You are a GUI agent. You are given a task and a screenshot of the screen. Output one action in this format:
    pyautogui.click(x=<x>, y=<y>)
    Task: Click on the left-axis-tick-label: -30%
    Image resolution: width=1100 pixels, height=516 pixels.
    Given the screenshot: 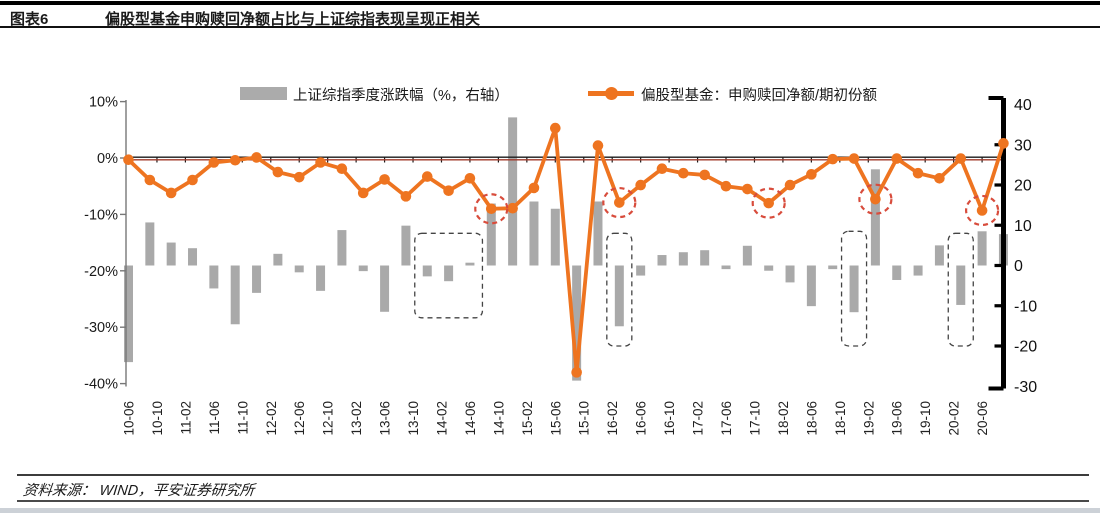 What is the action you would take?
    pyautogui.click(x=101, y=328)
    